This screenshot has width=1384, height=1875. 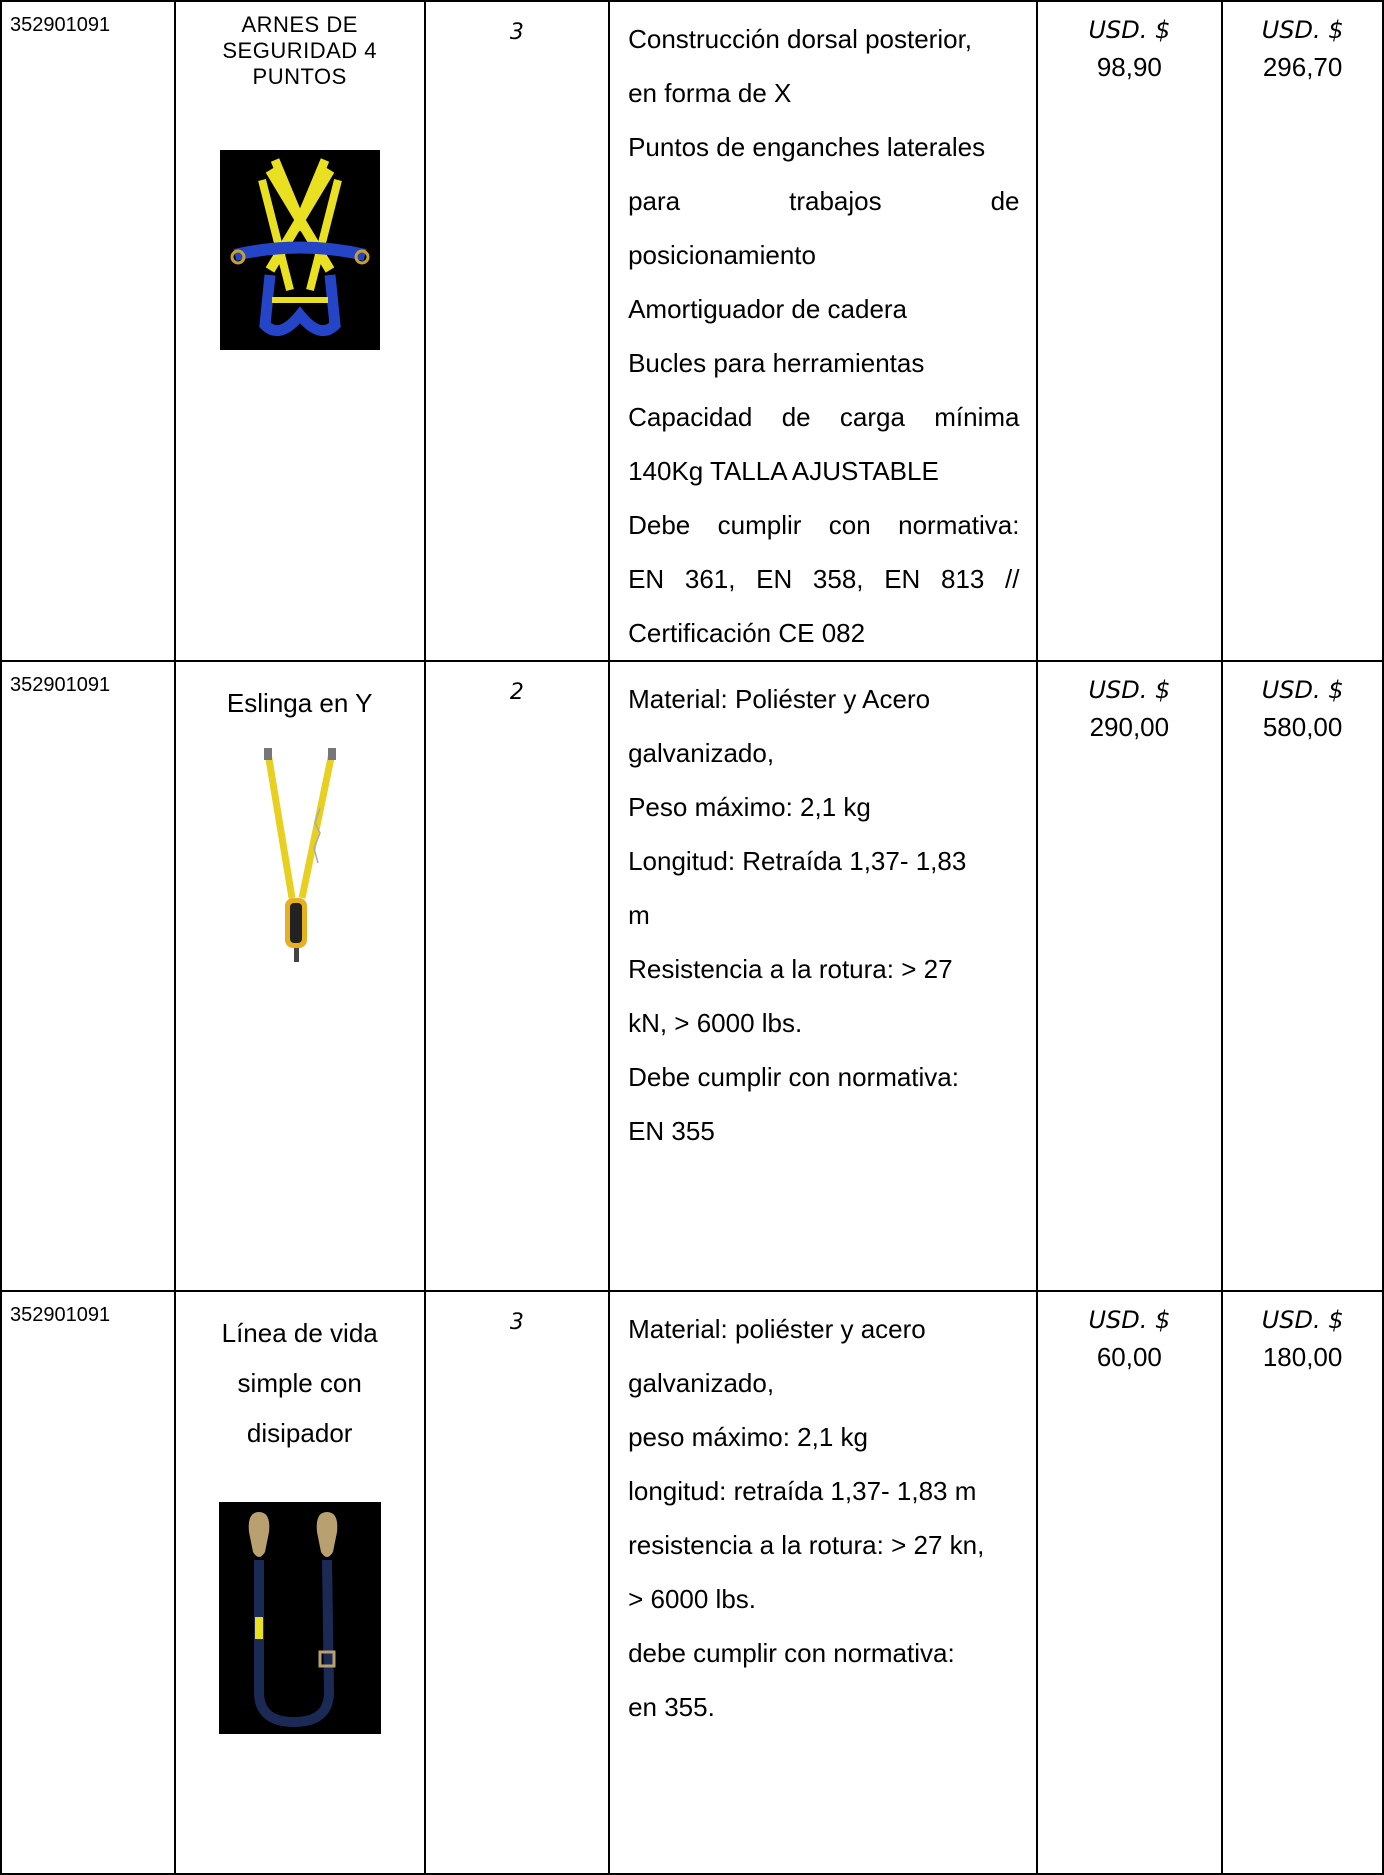 What do you see at coordinates (824, 417) in the screenshot?
I see `description-line: Capacidad de carga mínima` at bounding box center [824, 417].